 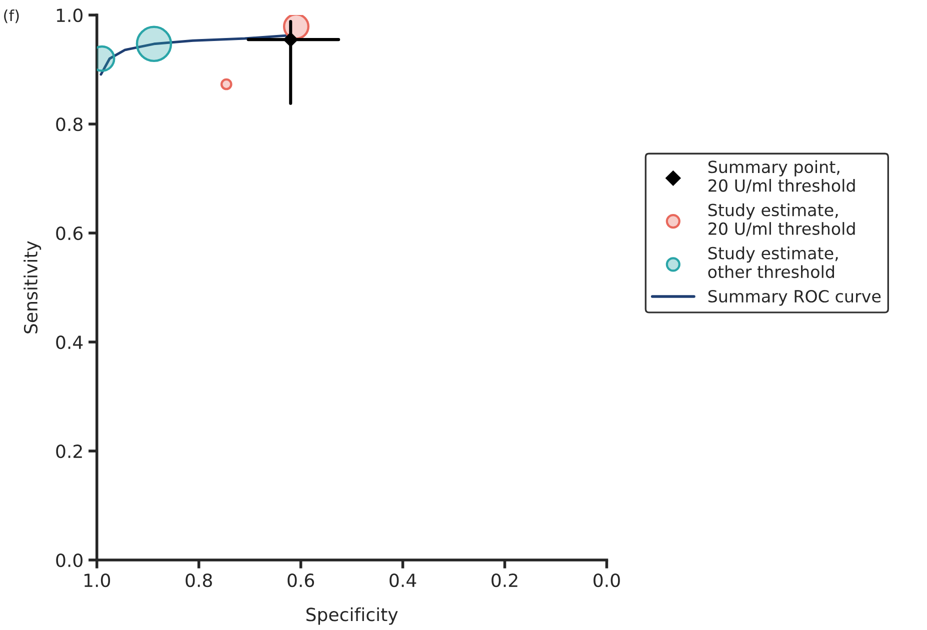 What do you see at coordinates (69, 125) in the screenshot?
I see `y-tick-label: 0.8` at bounding box center [69, 125].